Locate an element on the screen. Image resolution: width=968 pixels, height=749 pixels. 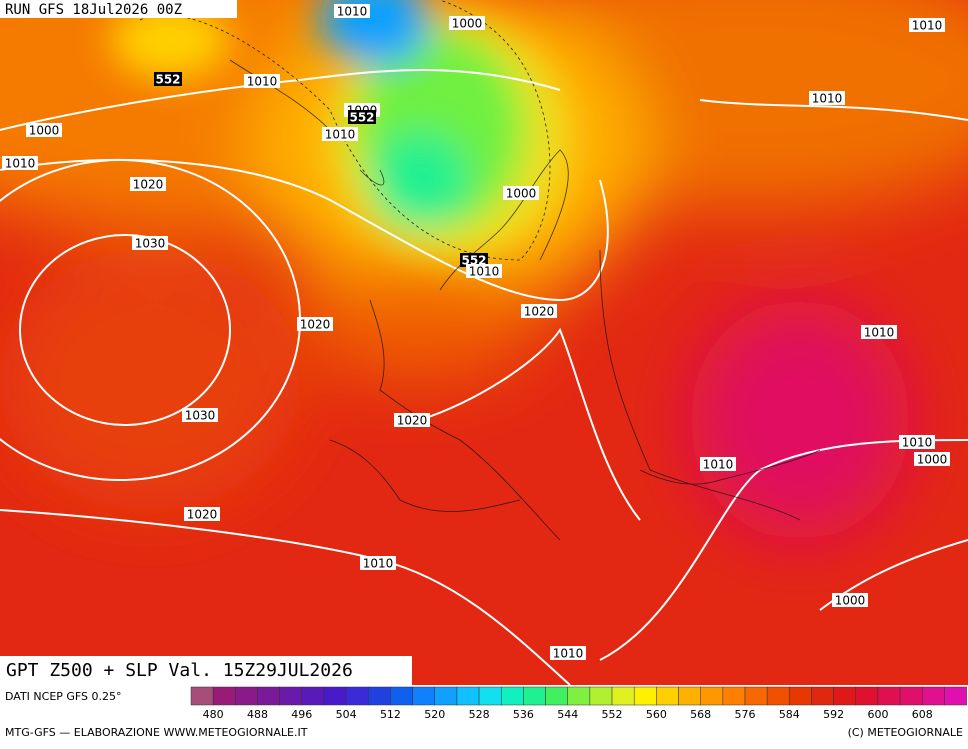
run-label: RUN GFS 18Jul2026 00Z is located at coordinates (93, 10).